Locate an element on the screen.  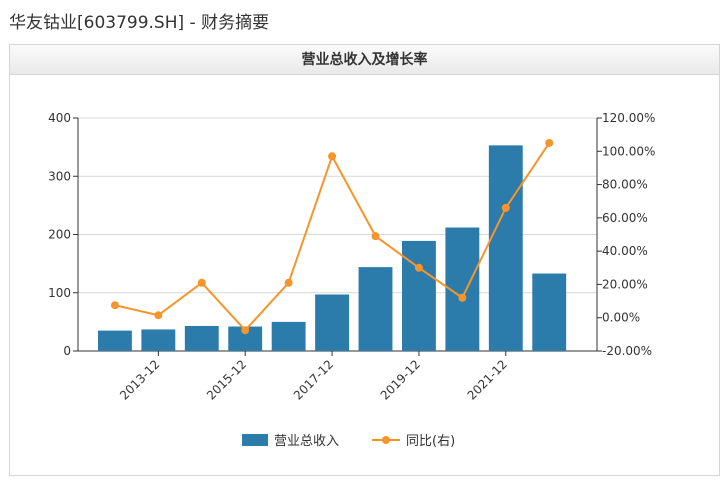
legend-bar-swatch is located at coordinates (255, 440).